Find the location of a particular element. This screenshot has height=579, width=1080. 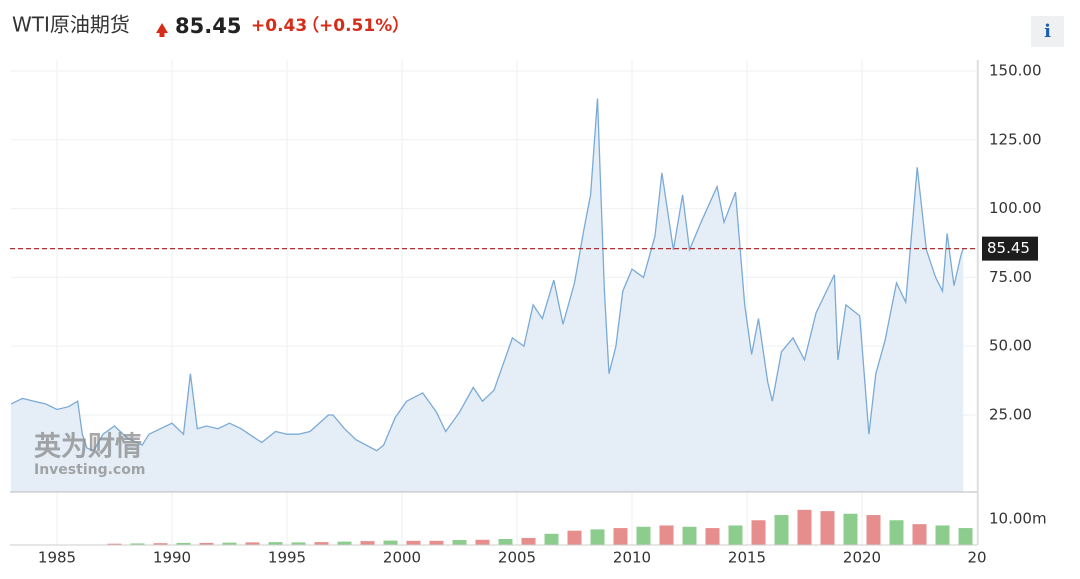

last-price-label: 85.45 is located at coordinates (1008, 248).